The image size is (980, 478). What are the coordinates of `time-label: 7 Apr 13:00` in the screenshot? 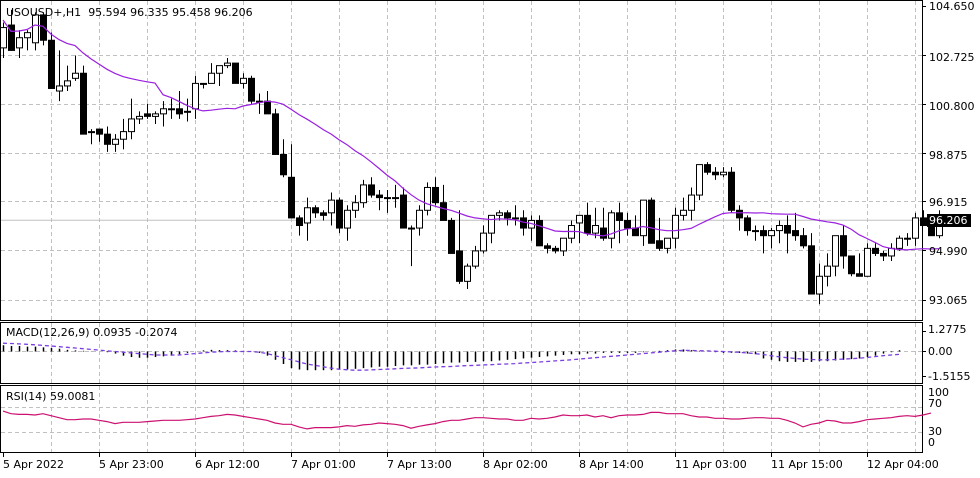 It's located at (419, 464).